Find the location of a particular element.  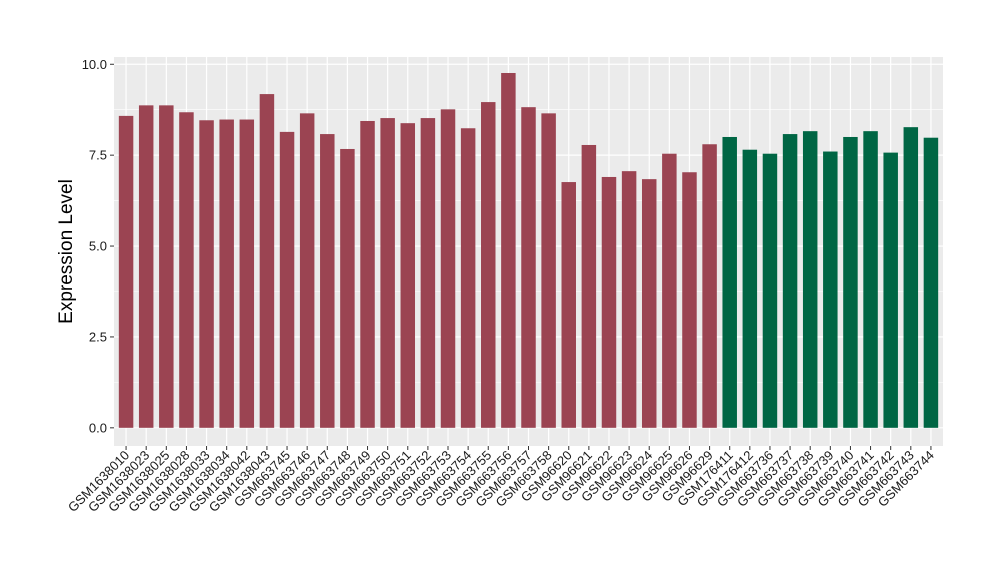

bar-GSM1638025 is located at coordinates (166, 266).